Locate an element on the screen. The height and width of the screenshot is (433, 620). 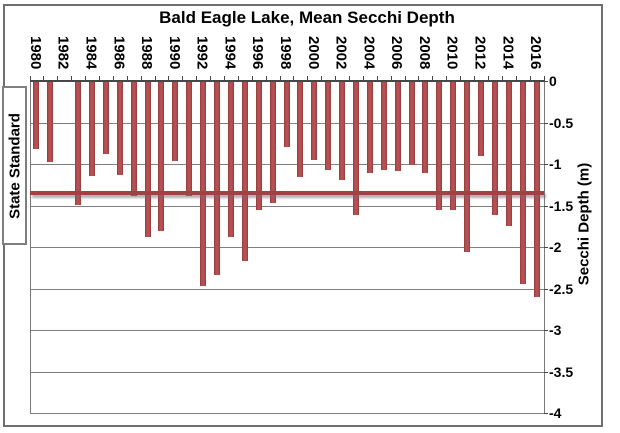
bar-1993 is located at coordinates (217, 179).